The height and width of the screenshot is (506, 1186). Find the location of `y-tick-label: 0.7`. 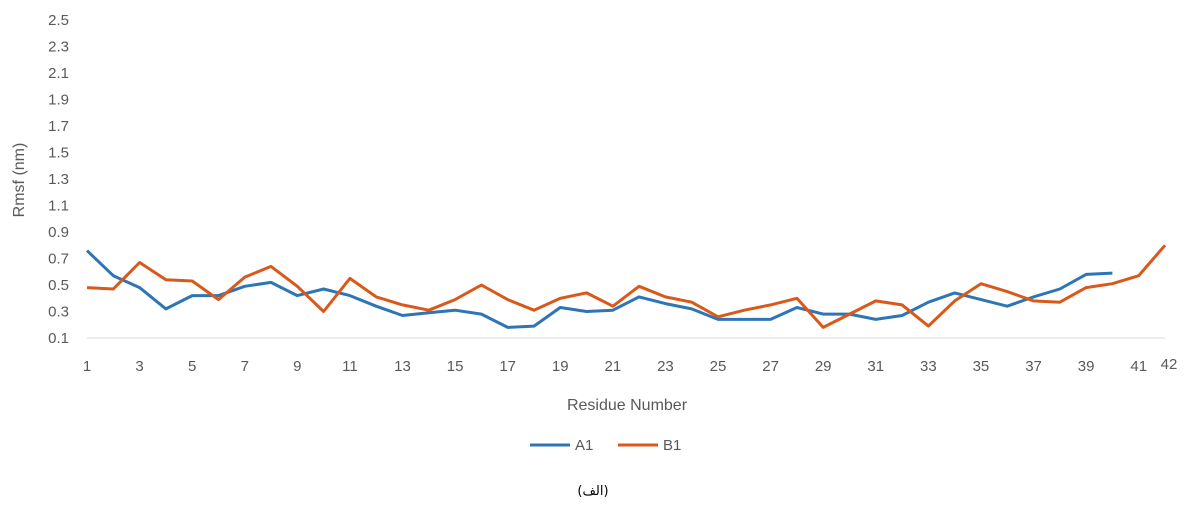

y-tick-label: 0.7 is located at coordinates (58, 259).